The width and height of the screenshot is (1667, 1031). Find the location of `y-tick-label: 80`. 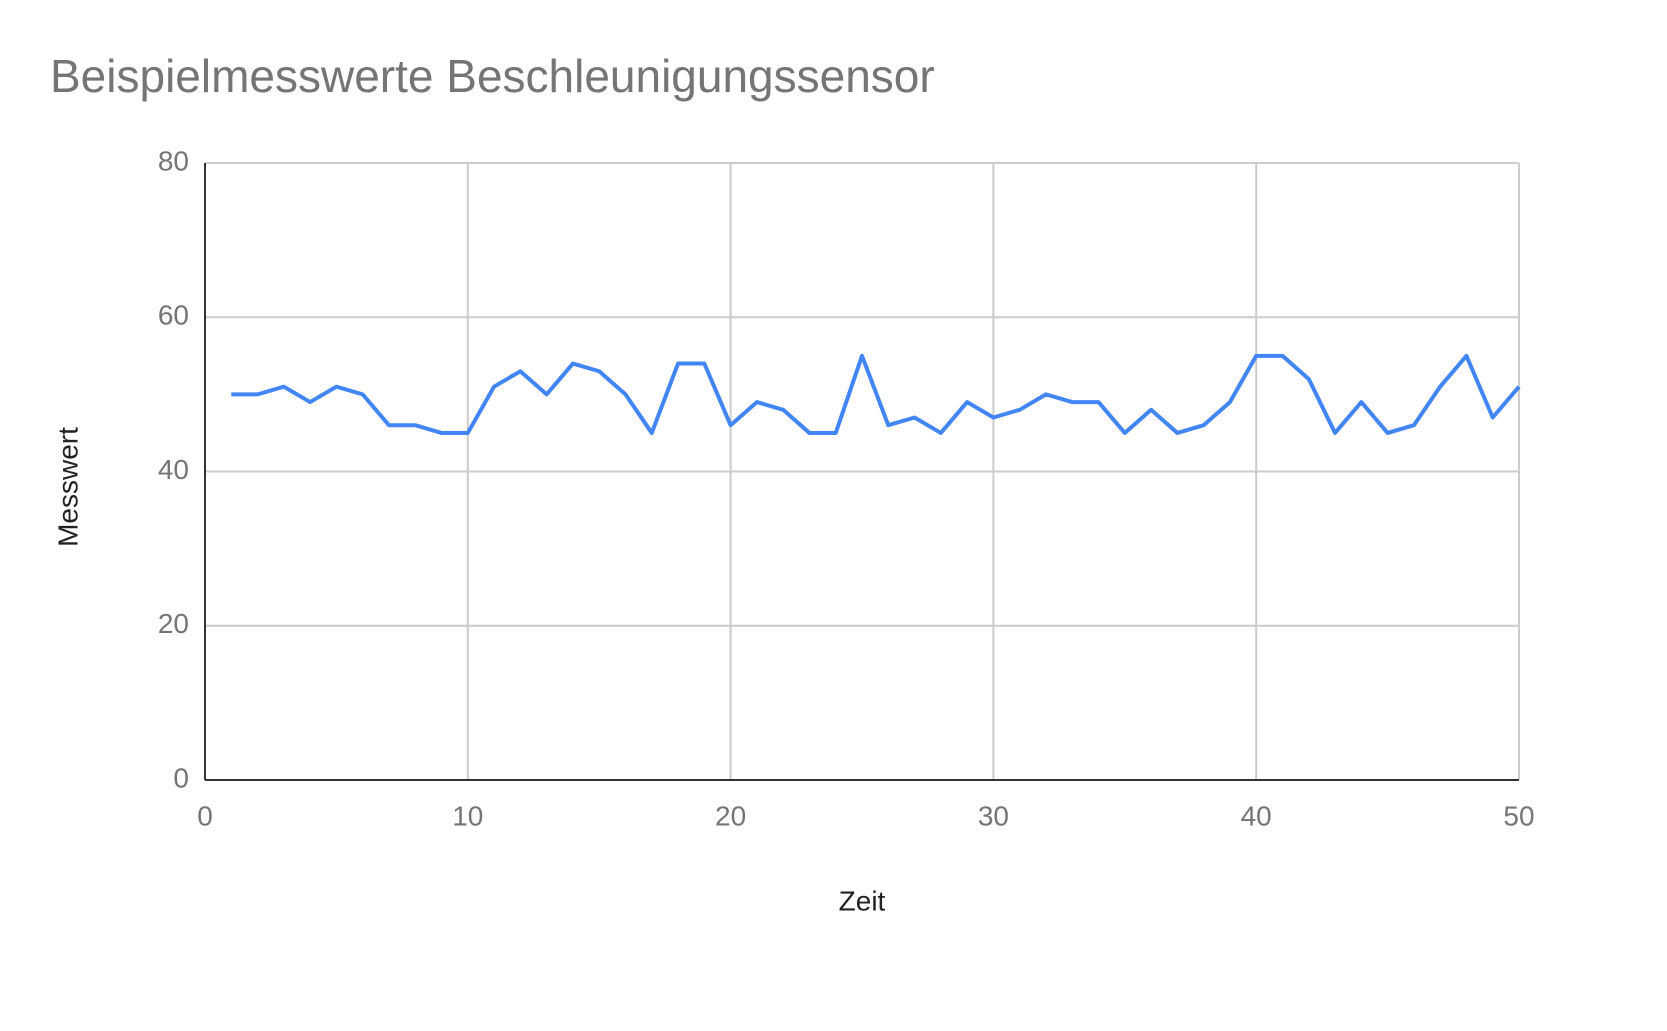

y-tick-label: 80 is located at coordinates (173, 160).